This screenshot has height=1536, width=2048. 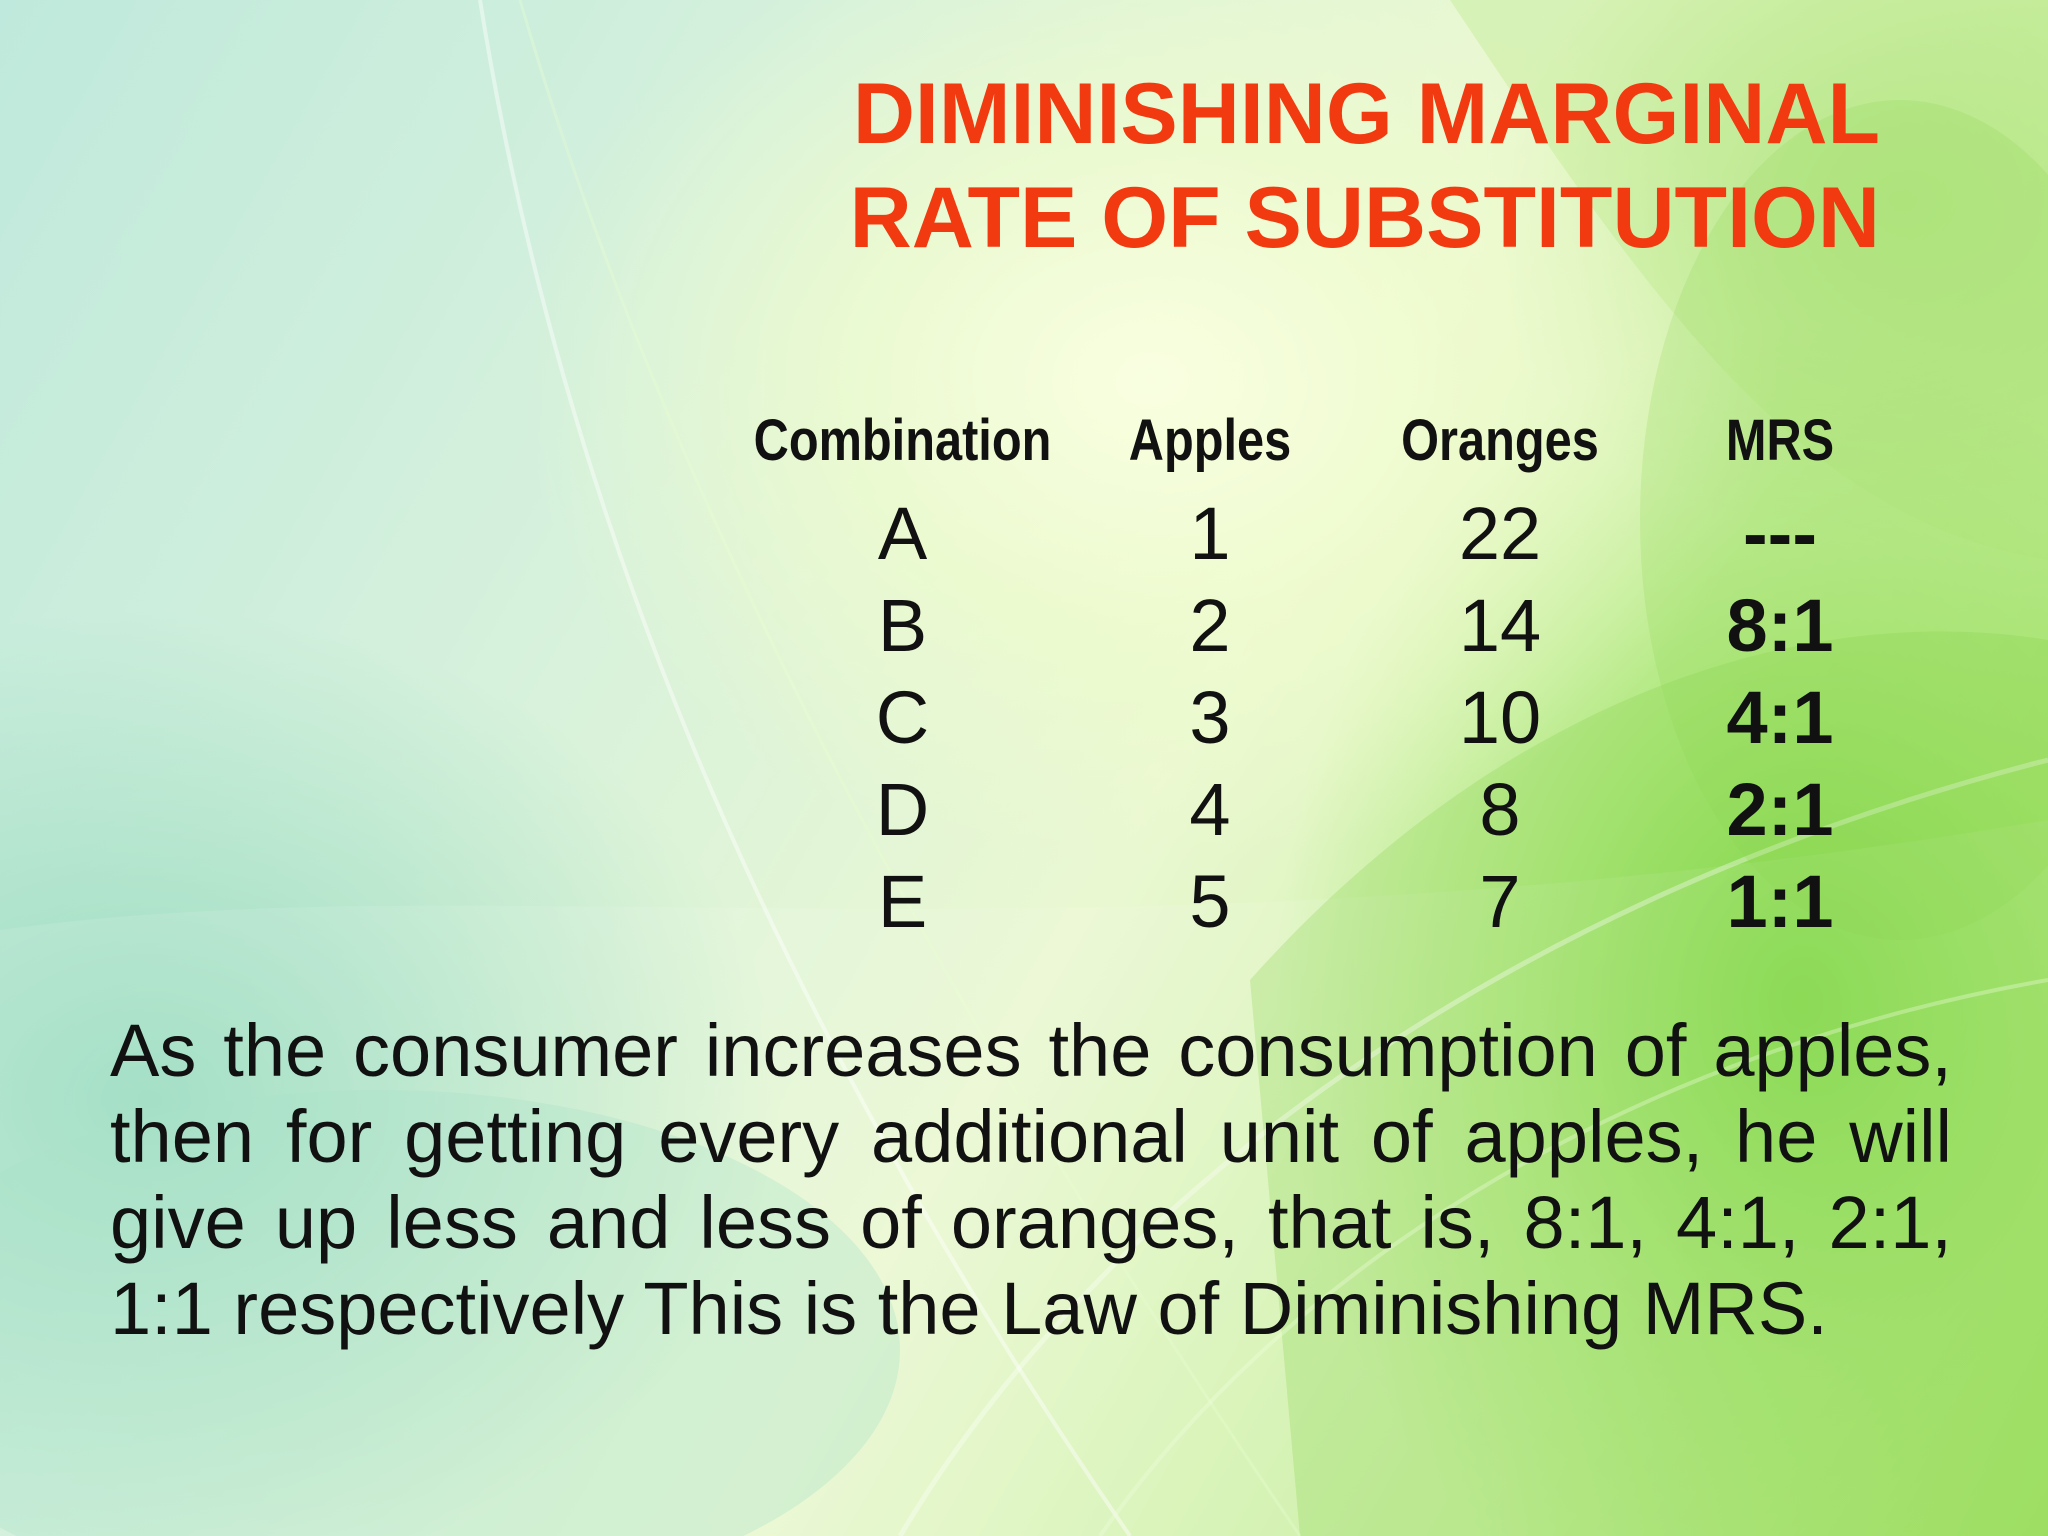 What do you see at coordinates (1366, 114) in the screenshot?
I see `title-line-1: DIMINISHING MARGINAL` at bounding box center [1366, 114].